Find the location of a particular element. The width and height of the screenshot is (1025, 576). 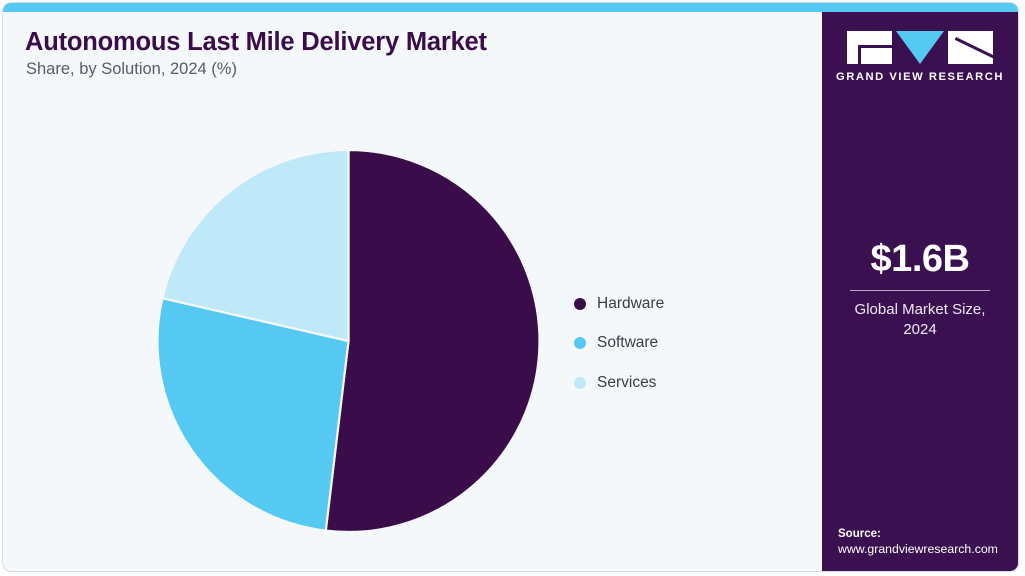

brand-wordmark: GRAND VIEW RESEARCH is located at coordinates (920, 77).